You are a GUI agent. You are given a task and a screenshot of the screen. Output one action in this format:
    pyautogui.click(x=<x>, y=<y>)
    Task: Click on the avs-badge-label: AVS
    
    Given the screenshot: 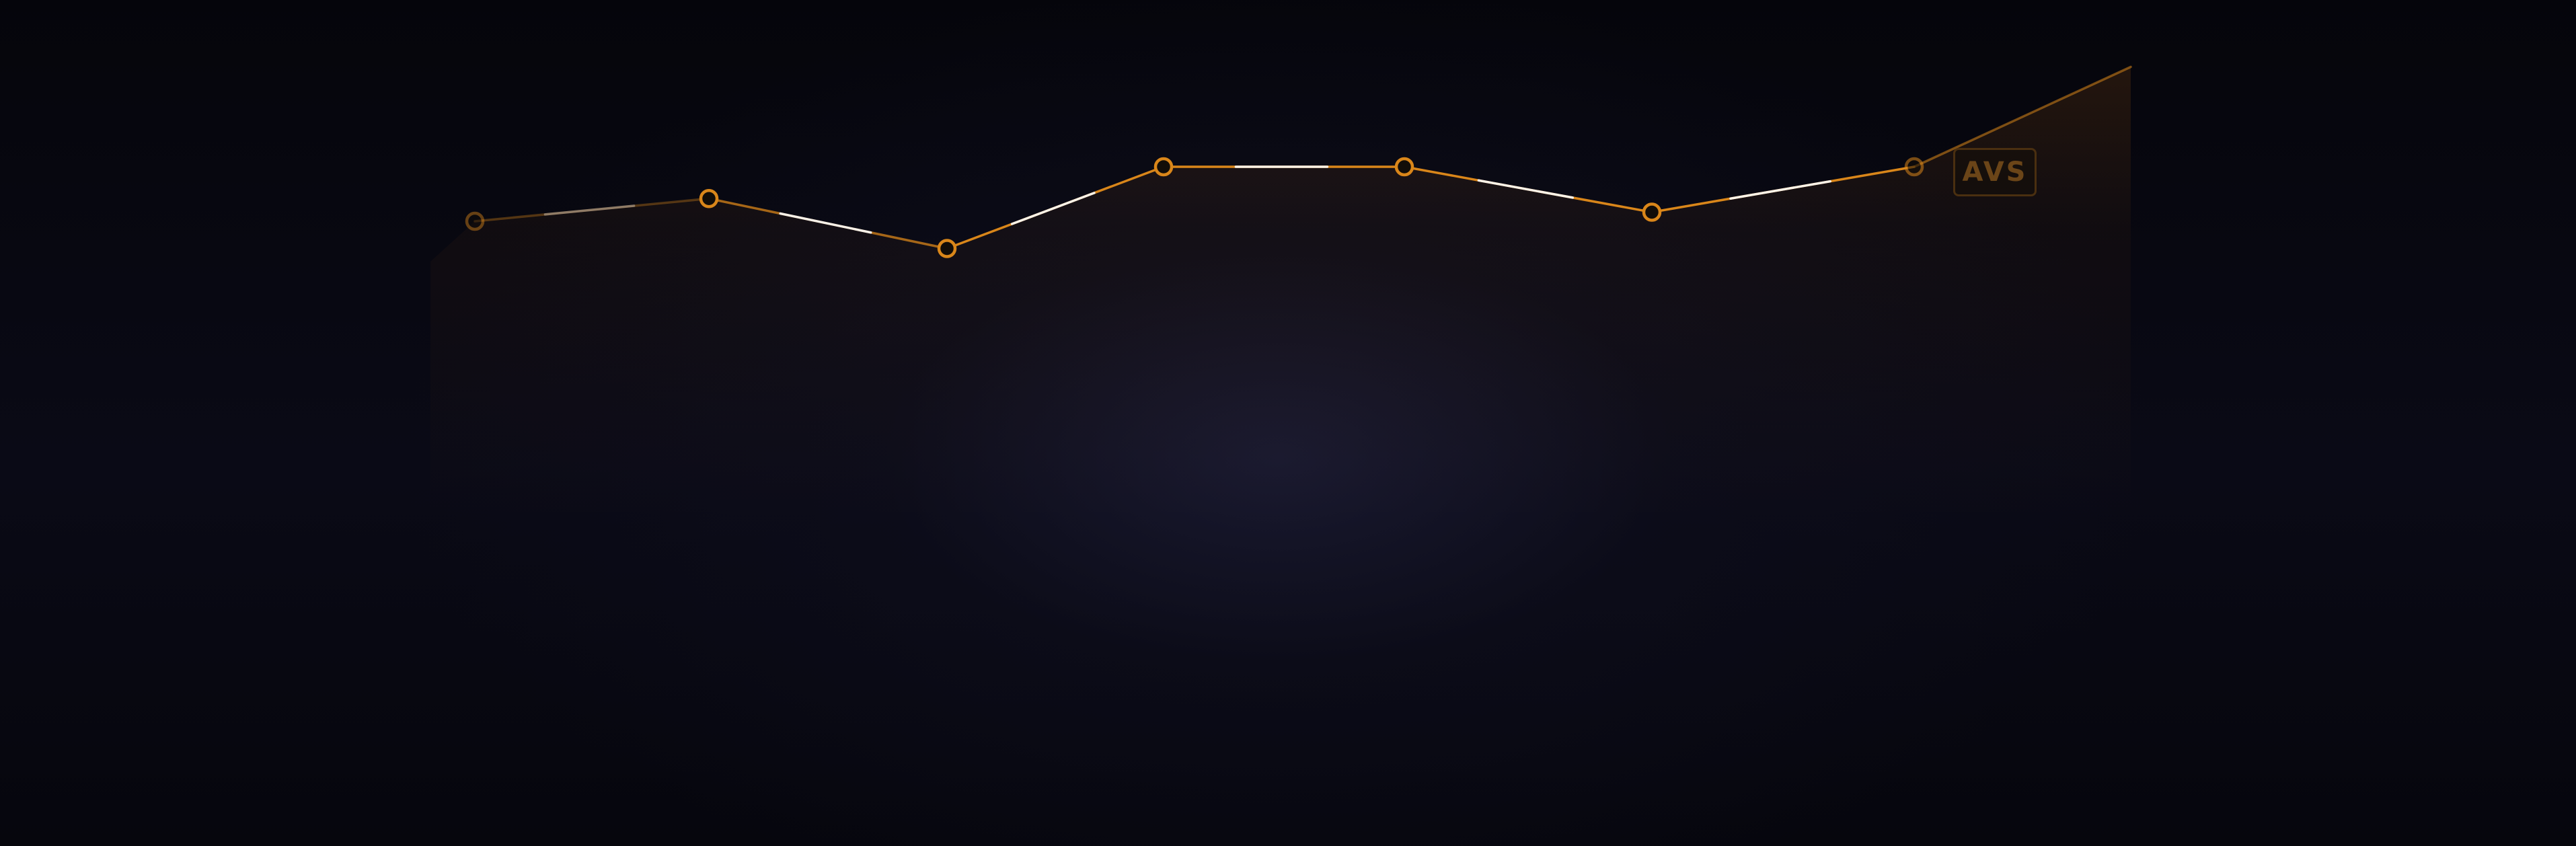 What is the action you would take?
    pyautogui.click(x=1995, y=172)
    